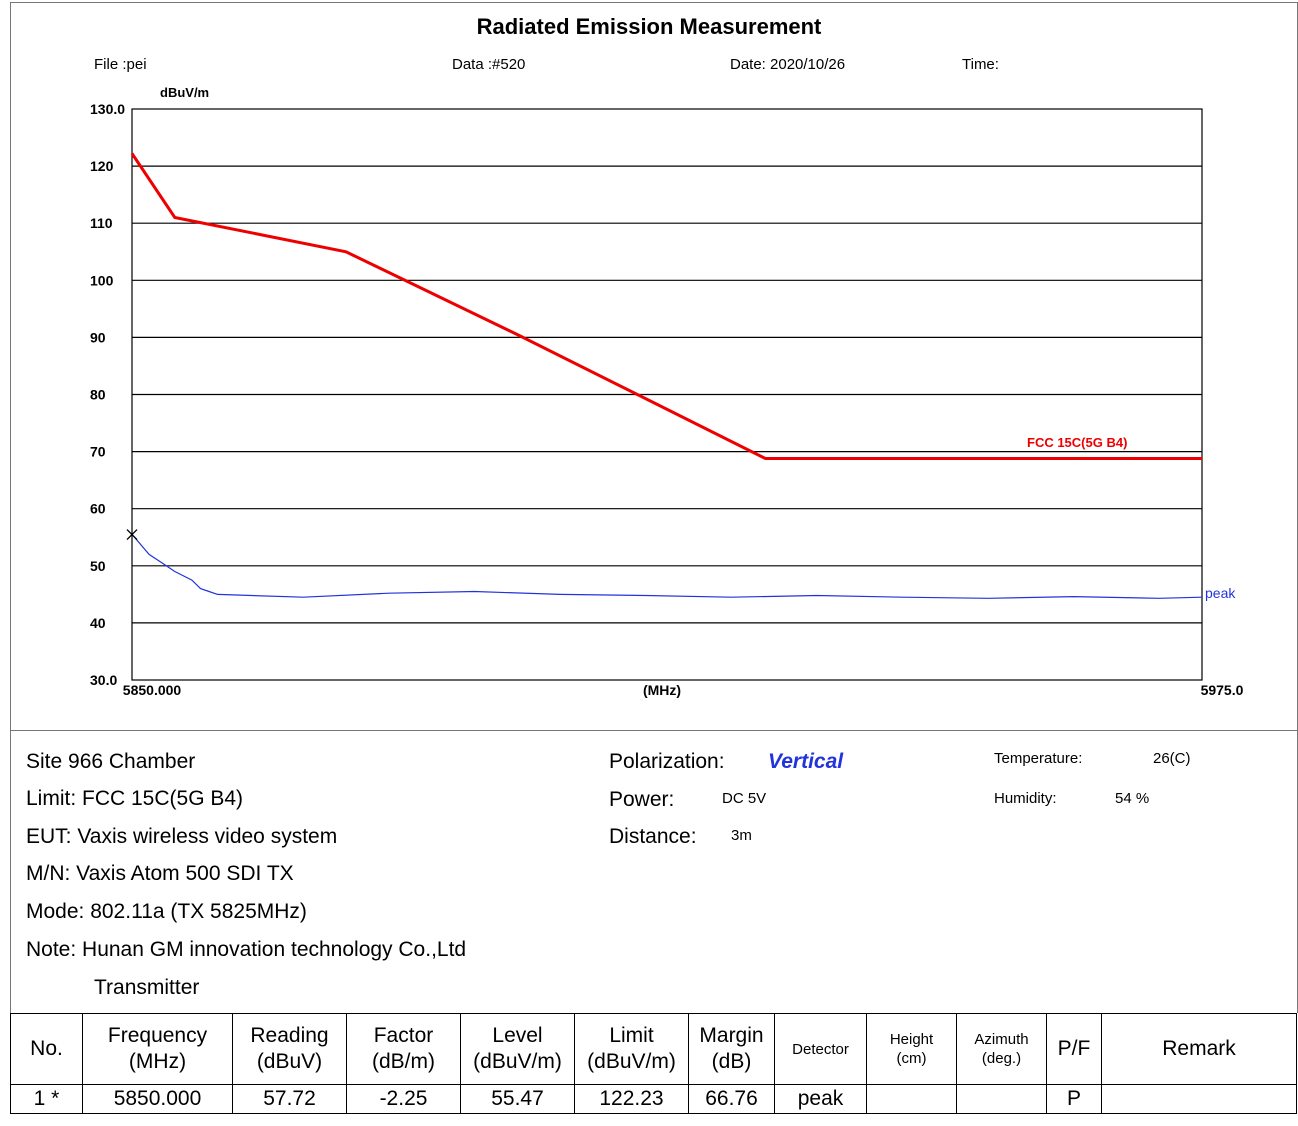 This screenshot has height=1126, width=1298. What do you see at coordinates (731, 1035) in the screenshot?
I see `column-header-title: Margin` at bounding box center [731, 1035].